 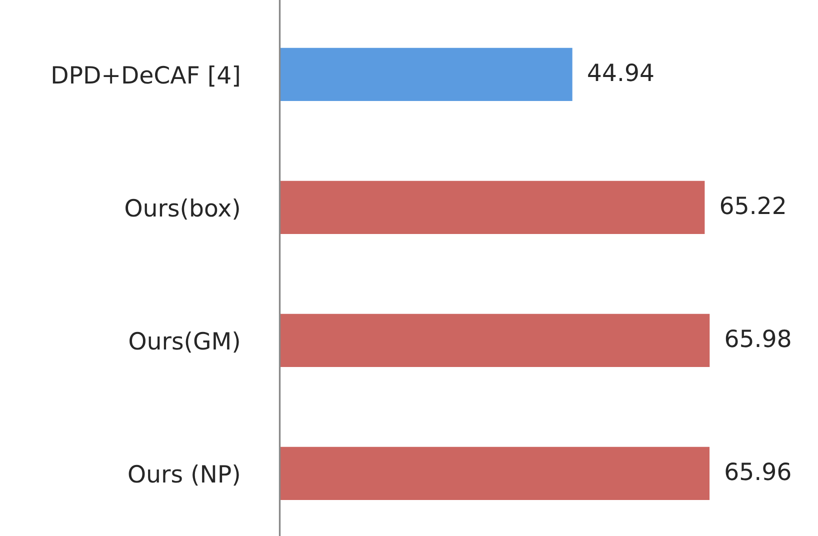 What do you see at coordinates (184, 342) in the screenshot?
I see `y-tick-label: Ours(GM)` at bounding box center [184, 342].